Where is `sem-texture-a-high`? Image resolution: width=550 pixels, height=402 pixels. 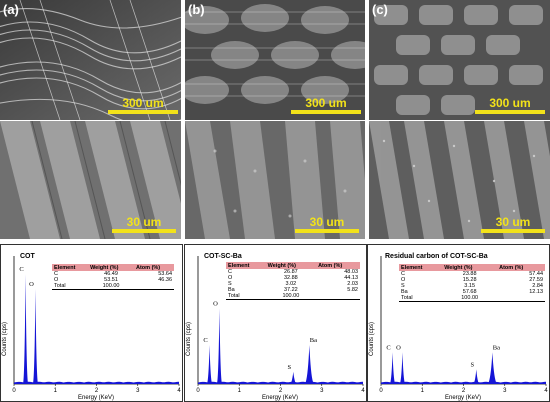
sem-texture-a-high is located at coordinates (90, 180).